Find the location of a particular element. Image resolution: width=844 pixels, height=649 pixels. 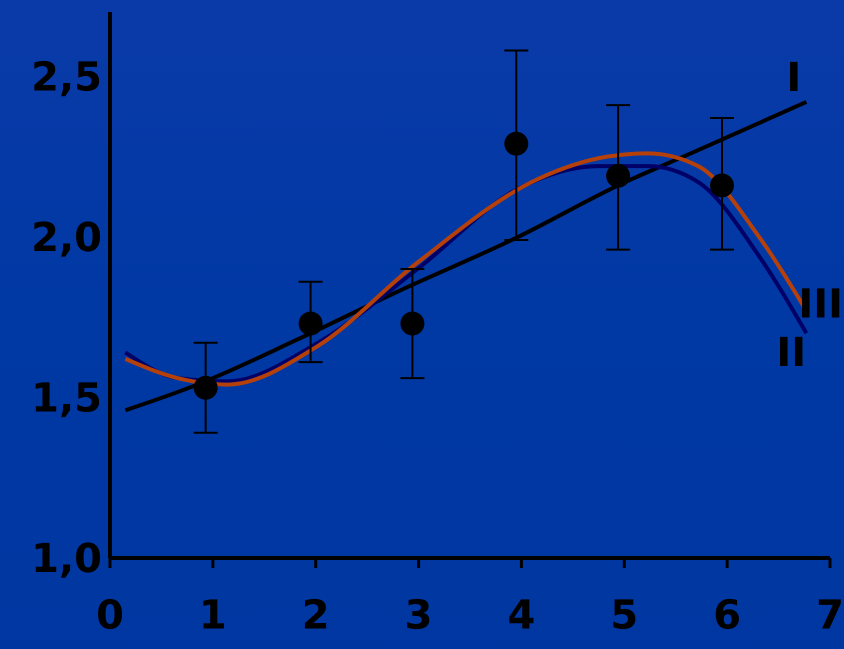

x-tick-label: 2 is located at coordinates (316, 615).